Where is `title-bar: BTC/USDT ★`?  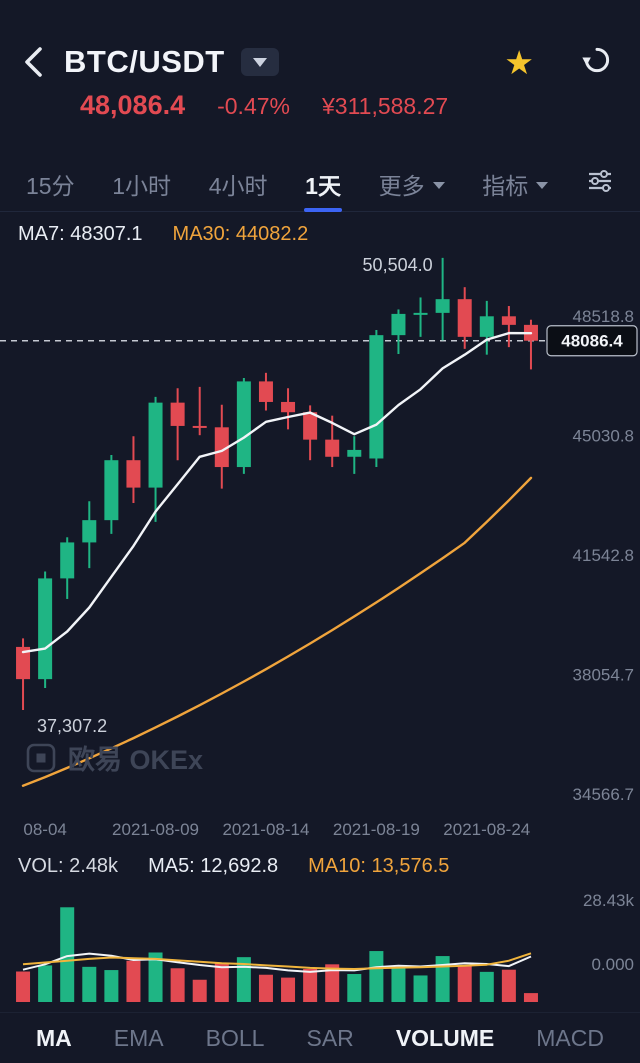 title-bar: BTC/USDT ★ is located at coordinates (320, 62).